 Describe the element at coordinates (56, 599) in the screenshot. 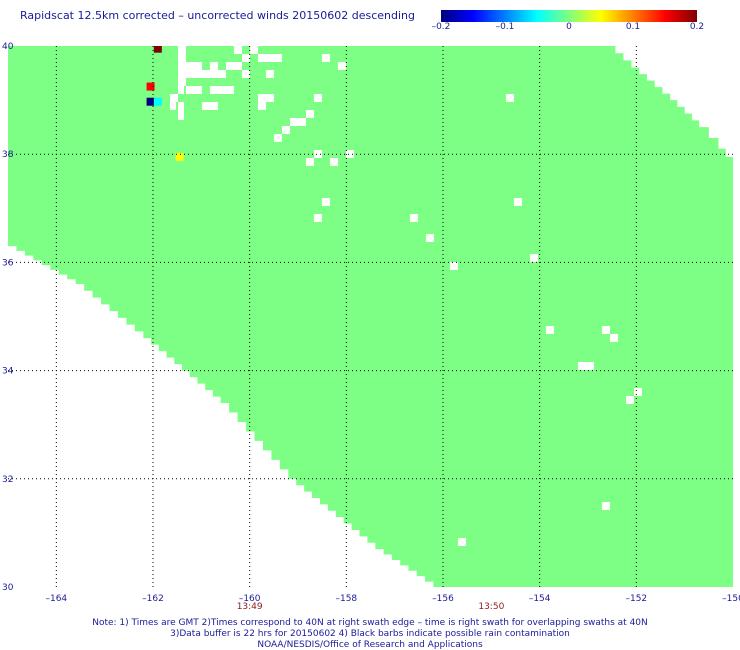

I see `x-tick-label: –164` at that location.